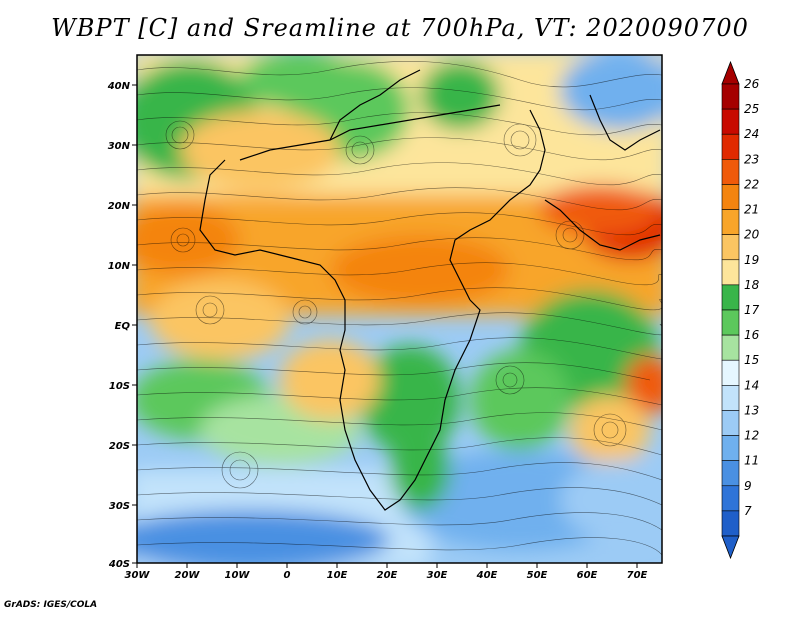 The image size is (800, 618). What do you see at coordinates (751, 260) in the screenshot?
I see `colorbar-label: 19` at bounding box center [751, 260].